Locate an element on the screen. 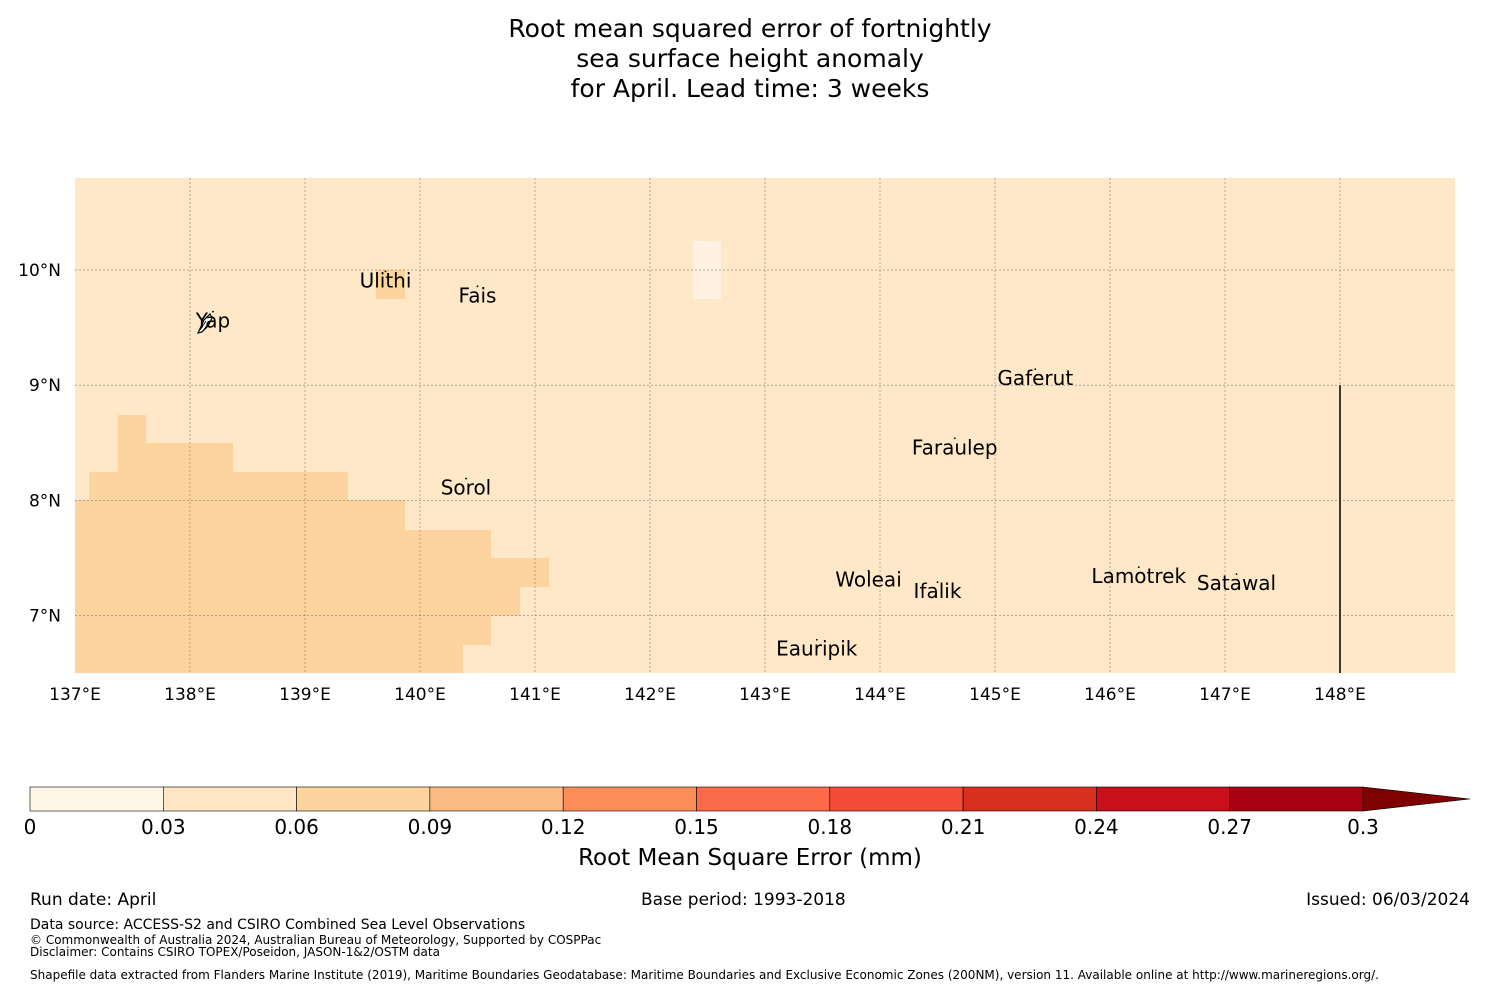 This screenshot has height=990, width=1500. place-label-lamotrek: Lamotrek is located at coordinates (1138, 576).